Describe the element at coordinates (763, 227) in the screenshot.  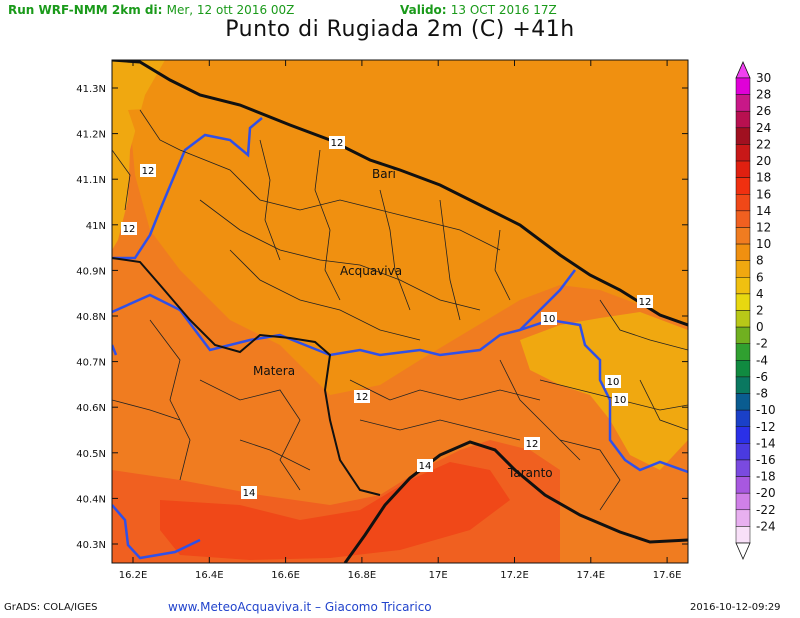
I see `colorbar-label: 12` at that location.